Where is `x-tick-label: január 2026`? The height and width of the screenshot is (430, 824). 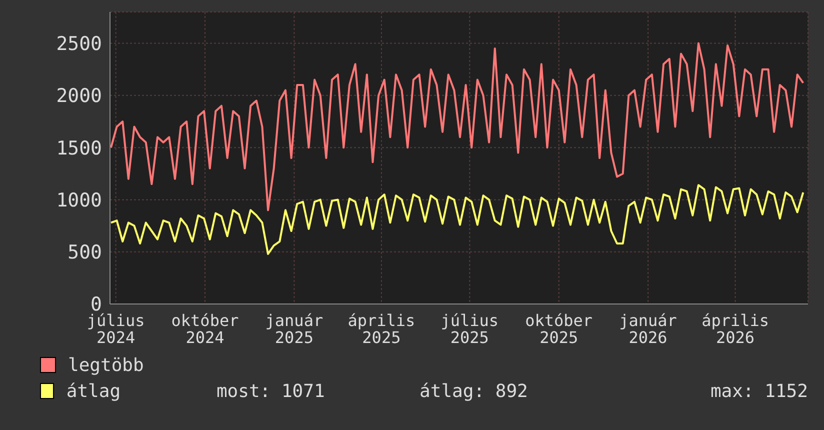
x-tick-label: január 2026 is located at coordinates (648, 329).